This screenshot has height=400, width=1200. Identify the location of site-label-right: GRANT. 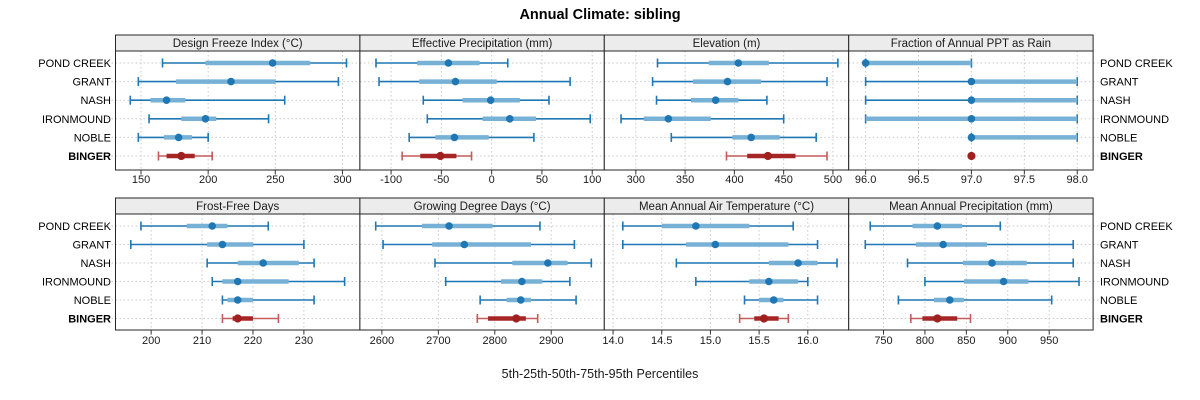
(1119, 246).